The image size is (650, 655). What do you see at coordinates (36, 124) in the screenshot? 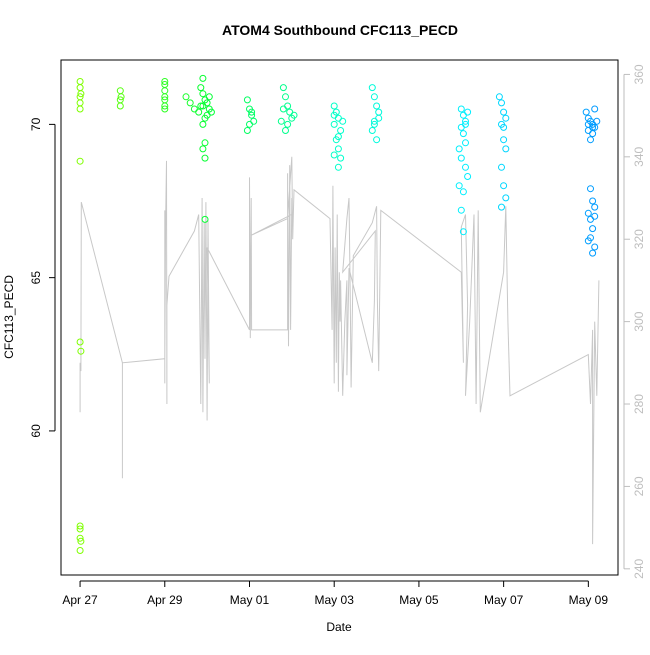
I see `y-tick-label: 70` at bounding box center [36, 124].